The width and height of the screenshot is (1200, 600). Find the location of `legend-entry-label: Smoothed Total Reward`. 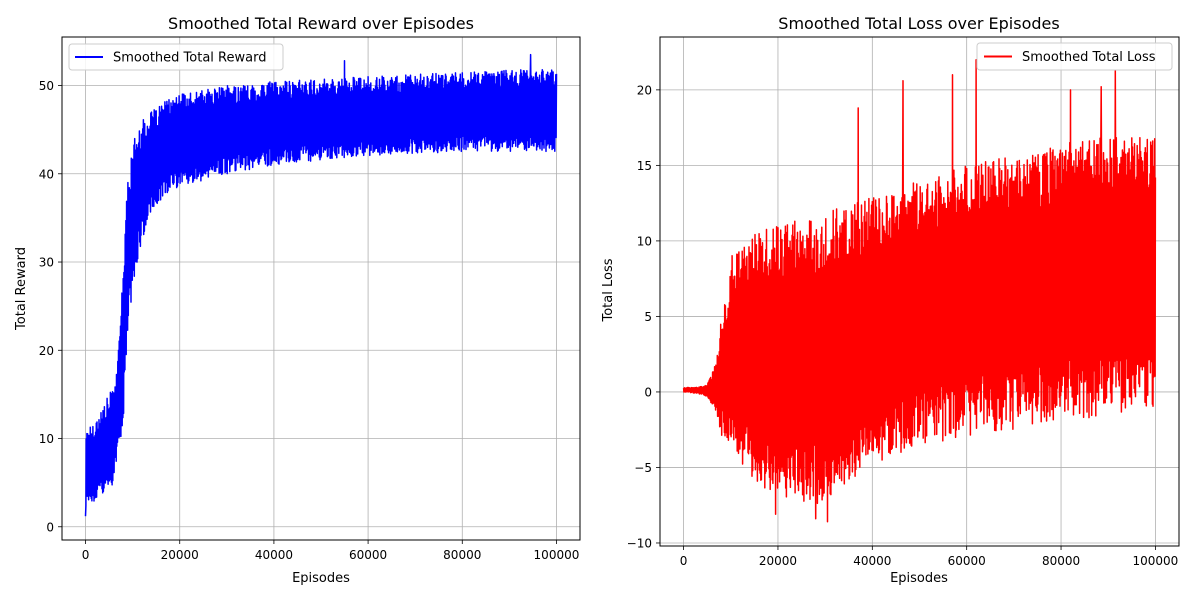

legend-entry-label: Smoothed Total Reward is located at coordinates (189, 58).